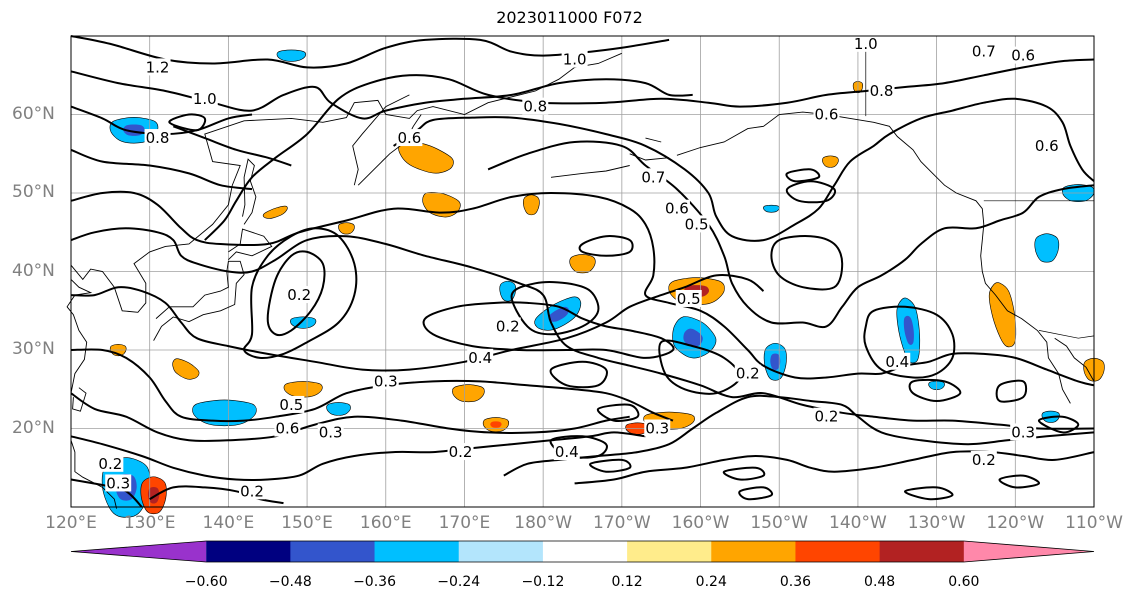  Describe the element at coordinates (936, 523) in the screenshot. I see `longitude-label: 130°W` at that location.